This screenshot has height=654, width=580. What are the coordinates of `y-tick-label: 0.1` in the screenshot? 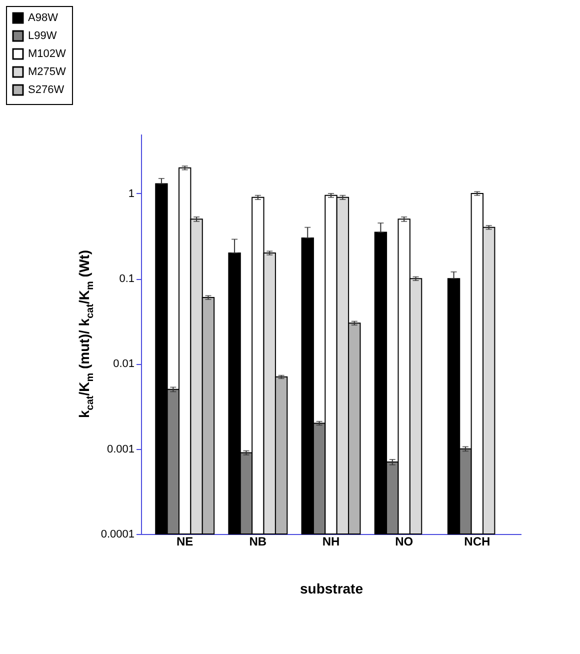 It's located at (126, 279).